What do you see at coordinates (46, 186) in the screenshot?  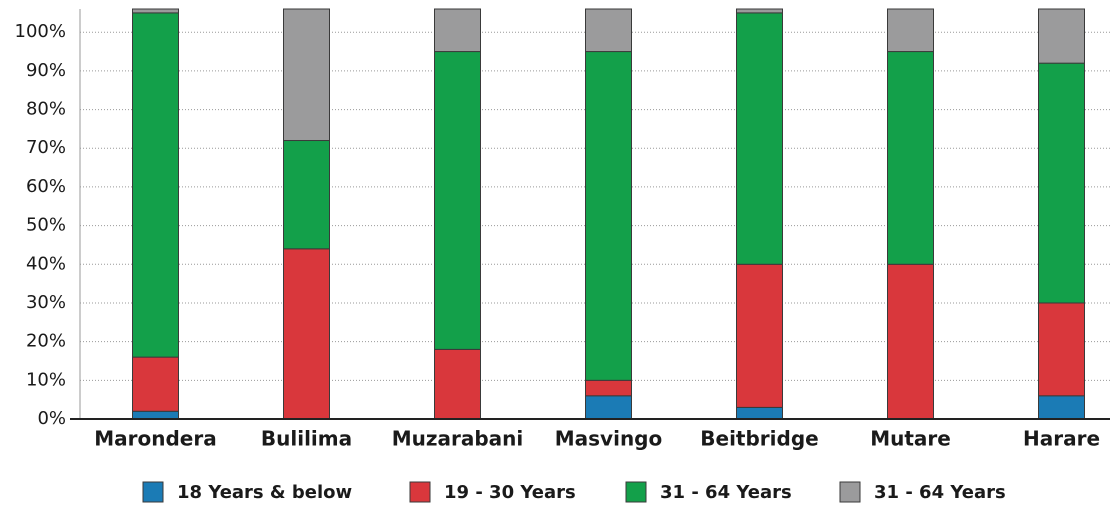 I see `y-tick-label: 60%` at bounding box center [46, 186].